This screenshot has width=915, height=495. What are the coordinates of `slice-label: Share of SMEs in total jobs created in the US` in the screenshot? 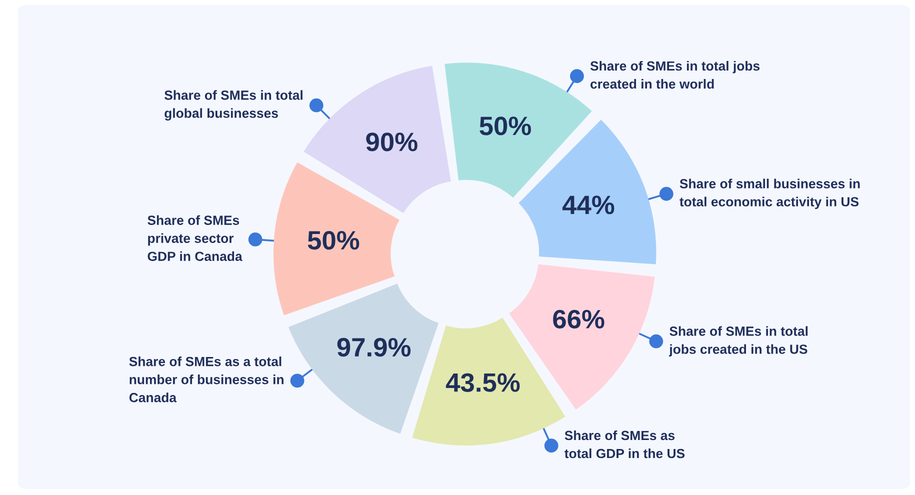 It's located at (738, 341).